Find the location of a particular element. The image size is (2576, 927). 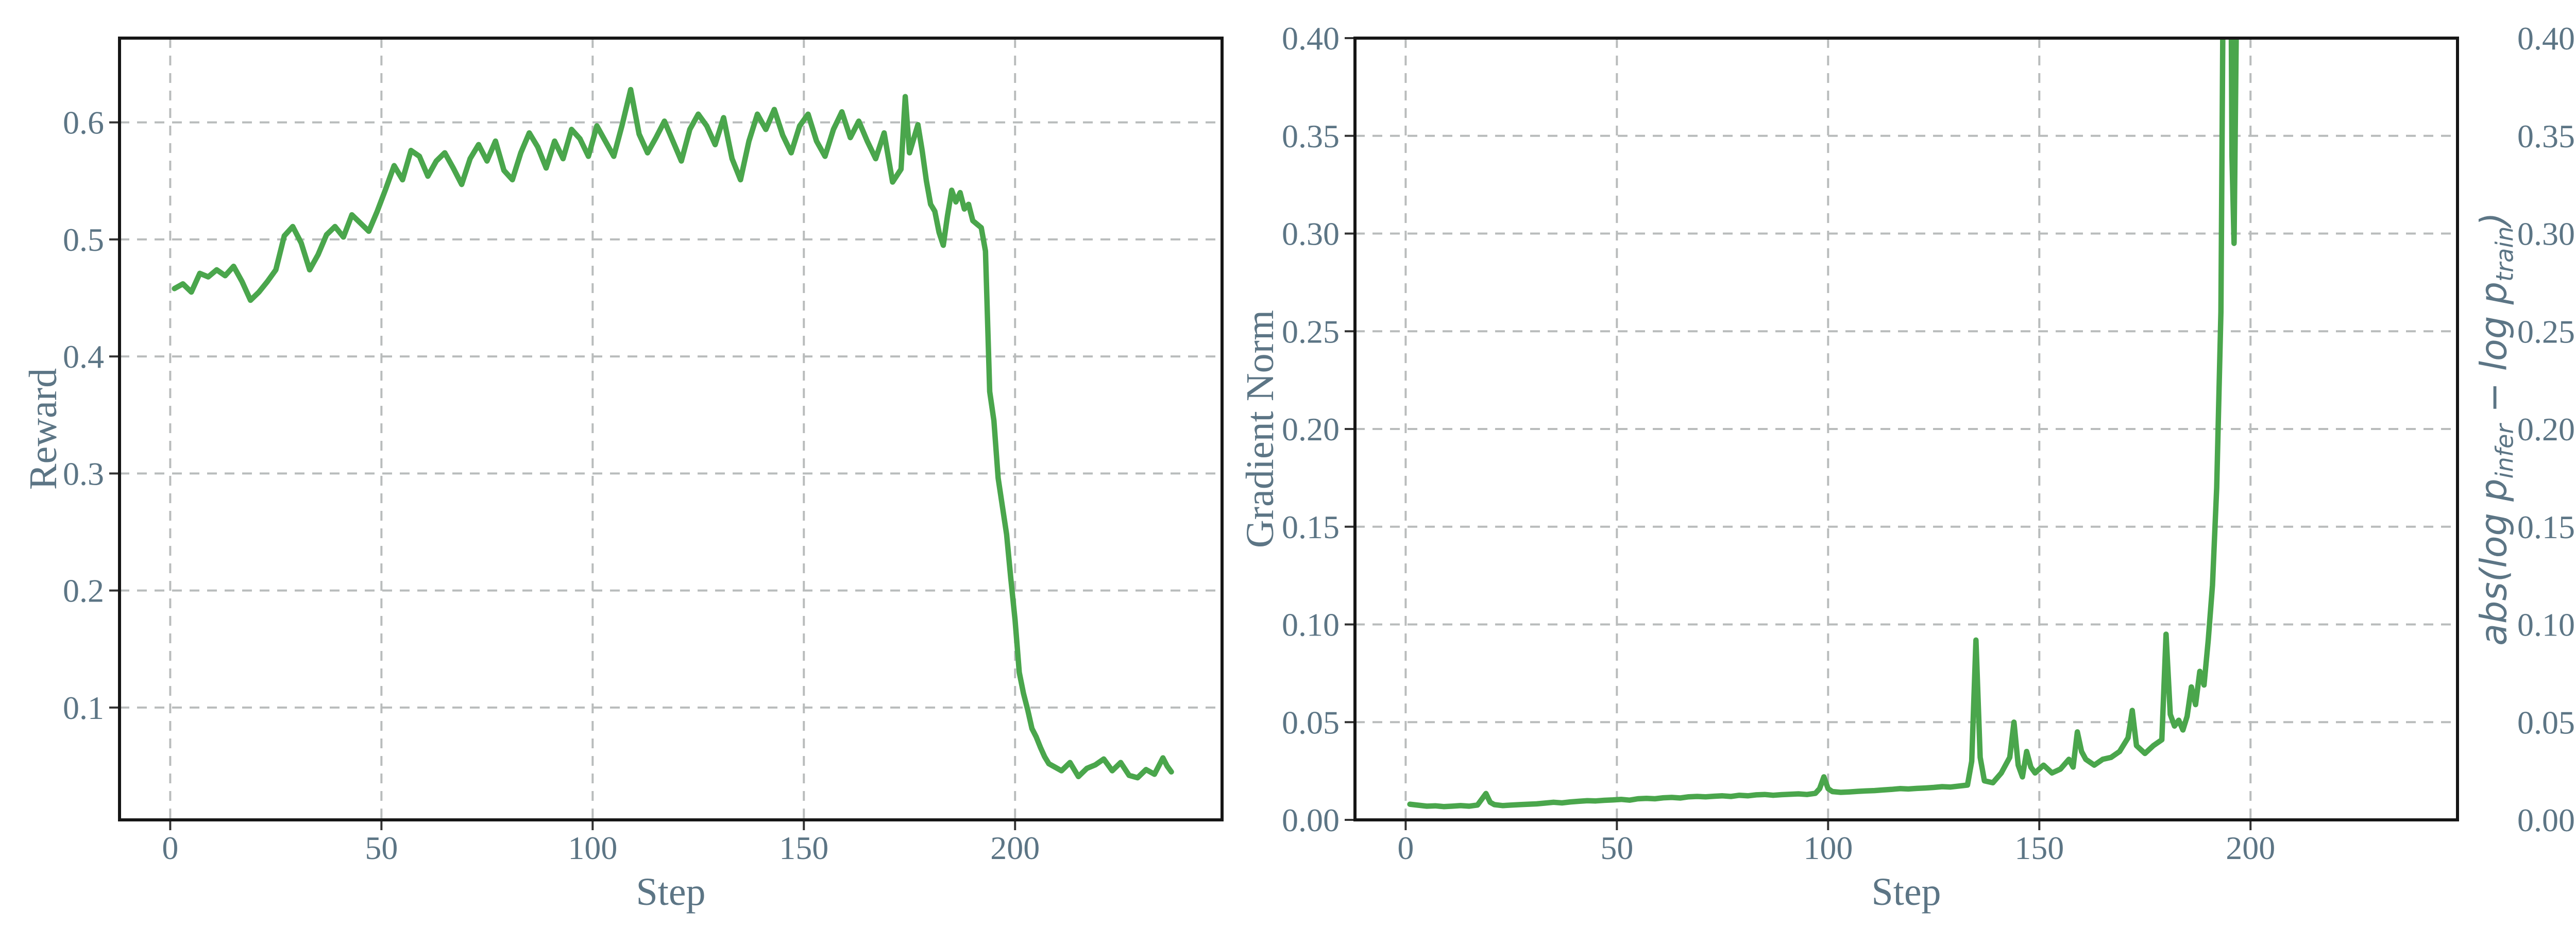

y-tick-label: 0.2 is located at coordinates (83, 591).